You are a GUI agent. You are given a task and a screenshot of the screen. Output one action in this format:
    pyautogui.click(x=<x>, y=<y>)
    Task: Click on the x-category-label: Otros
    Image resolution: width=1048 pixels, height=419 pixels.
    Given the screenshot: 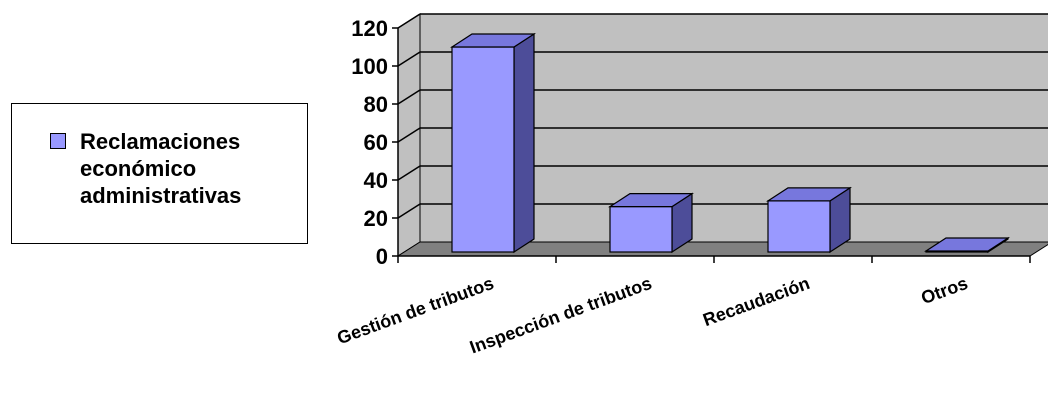 What is the action you would take?
    pyautogui.click(x=944, y=290)
    